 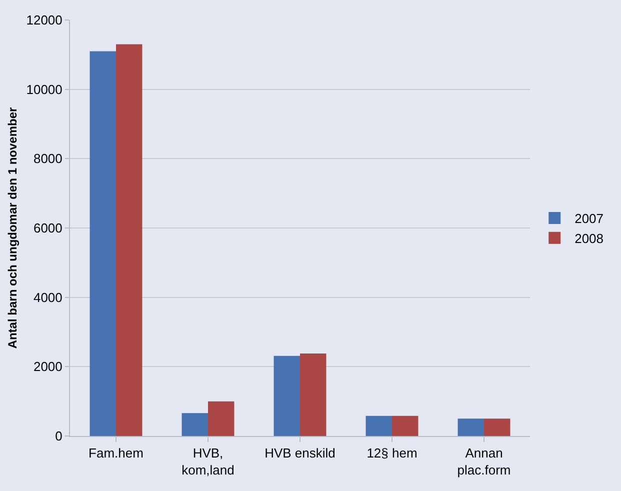 What do you see at coordinates (208, 462) in the screenshot?
I see `x-tick-label: HVB, kom,land` at bounding box center [208, 462].